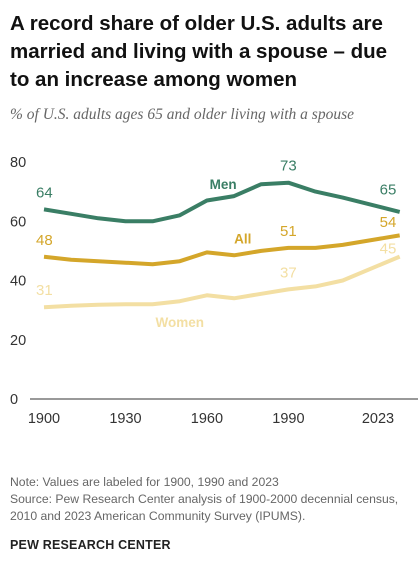  Describe the element at coordinates (223, 184) in the screenshot. I see `series-name-men: Men` at that location.